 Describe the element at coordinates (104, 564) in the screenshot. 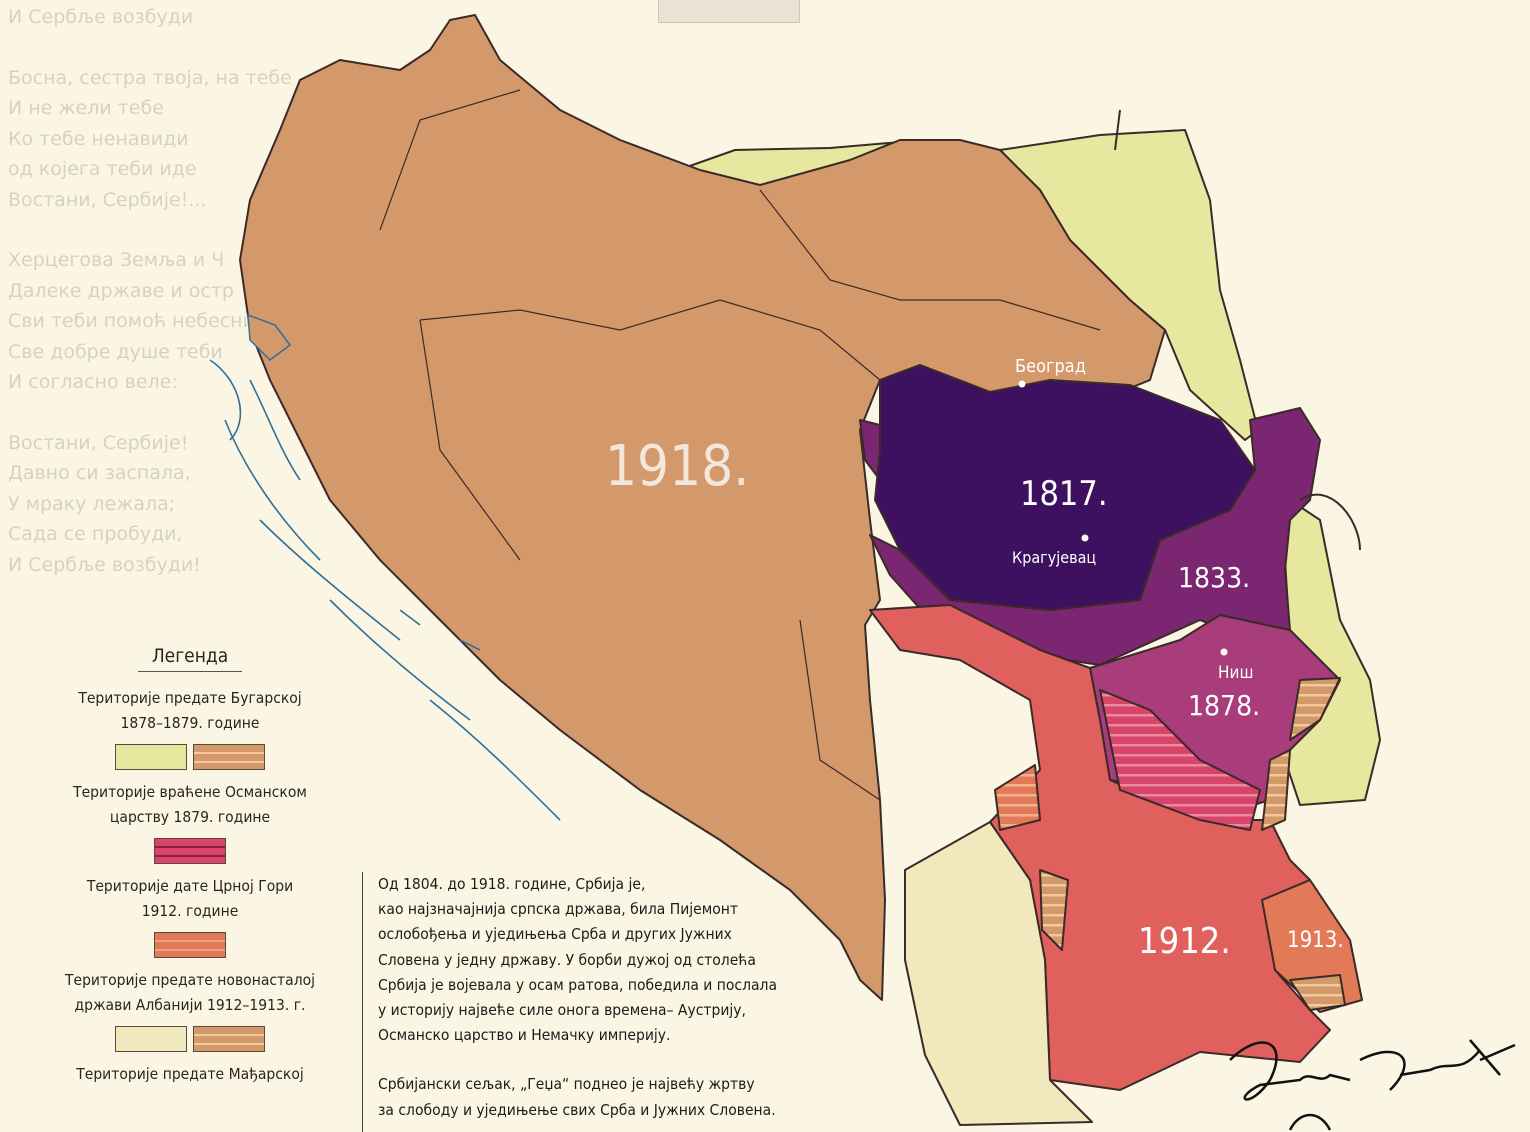

I see `poem-line: И Сербље возбуди!` at that location.